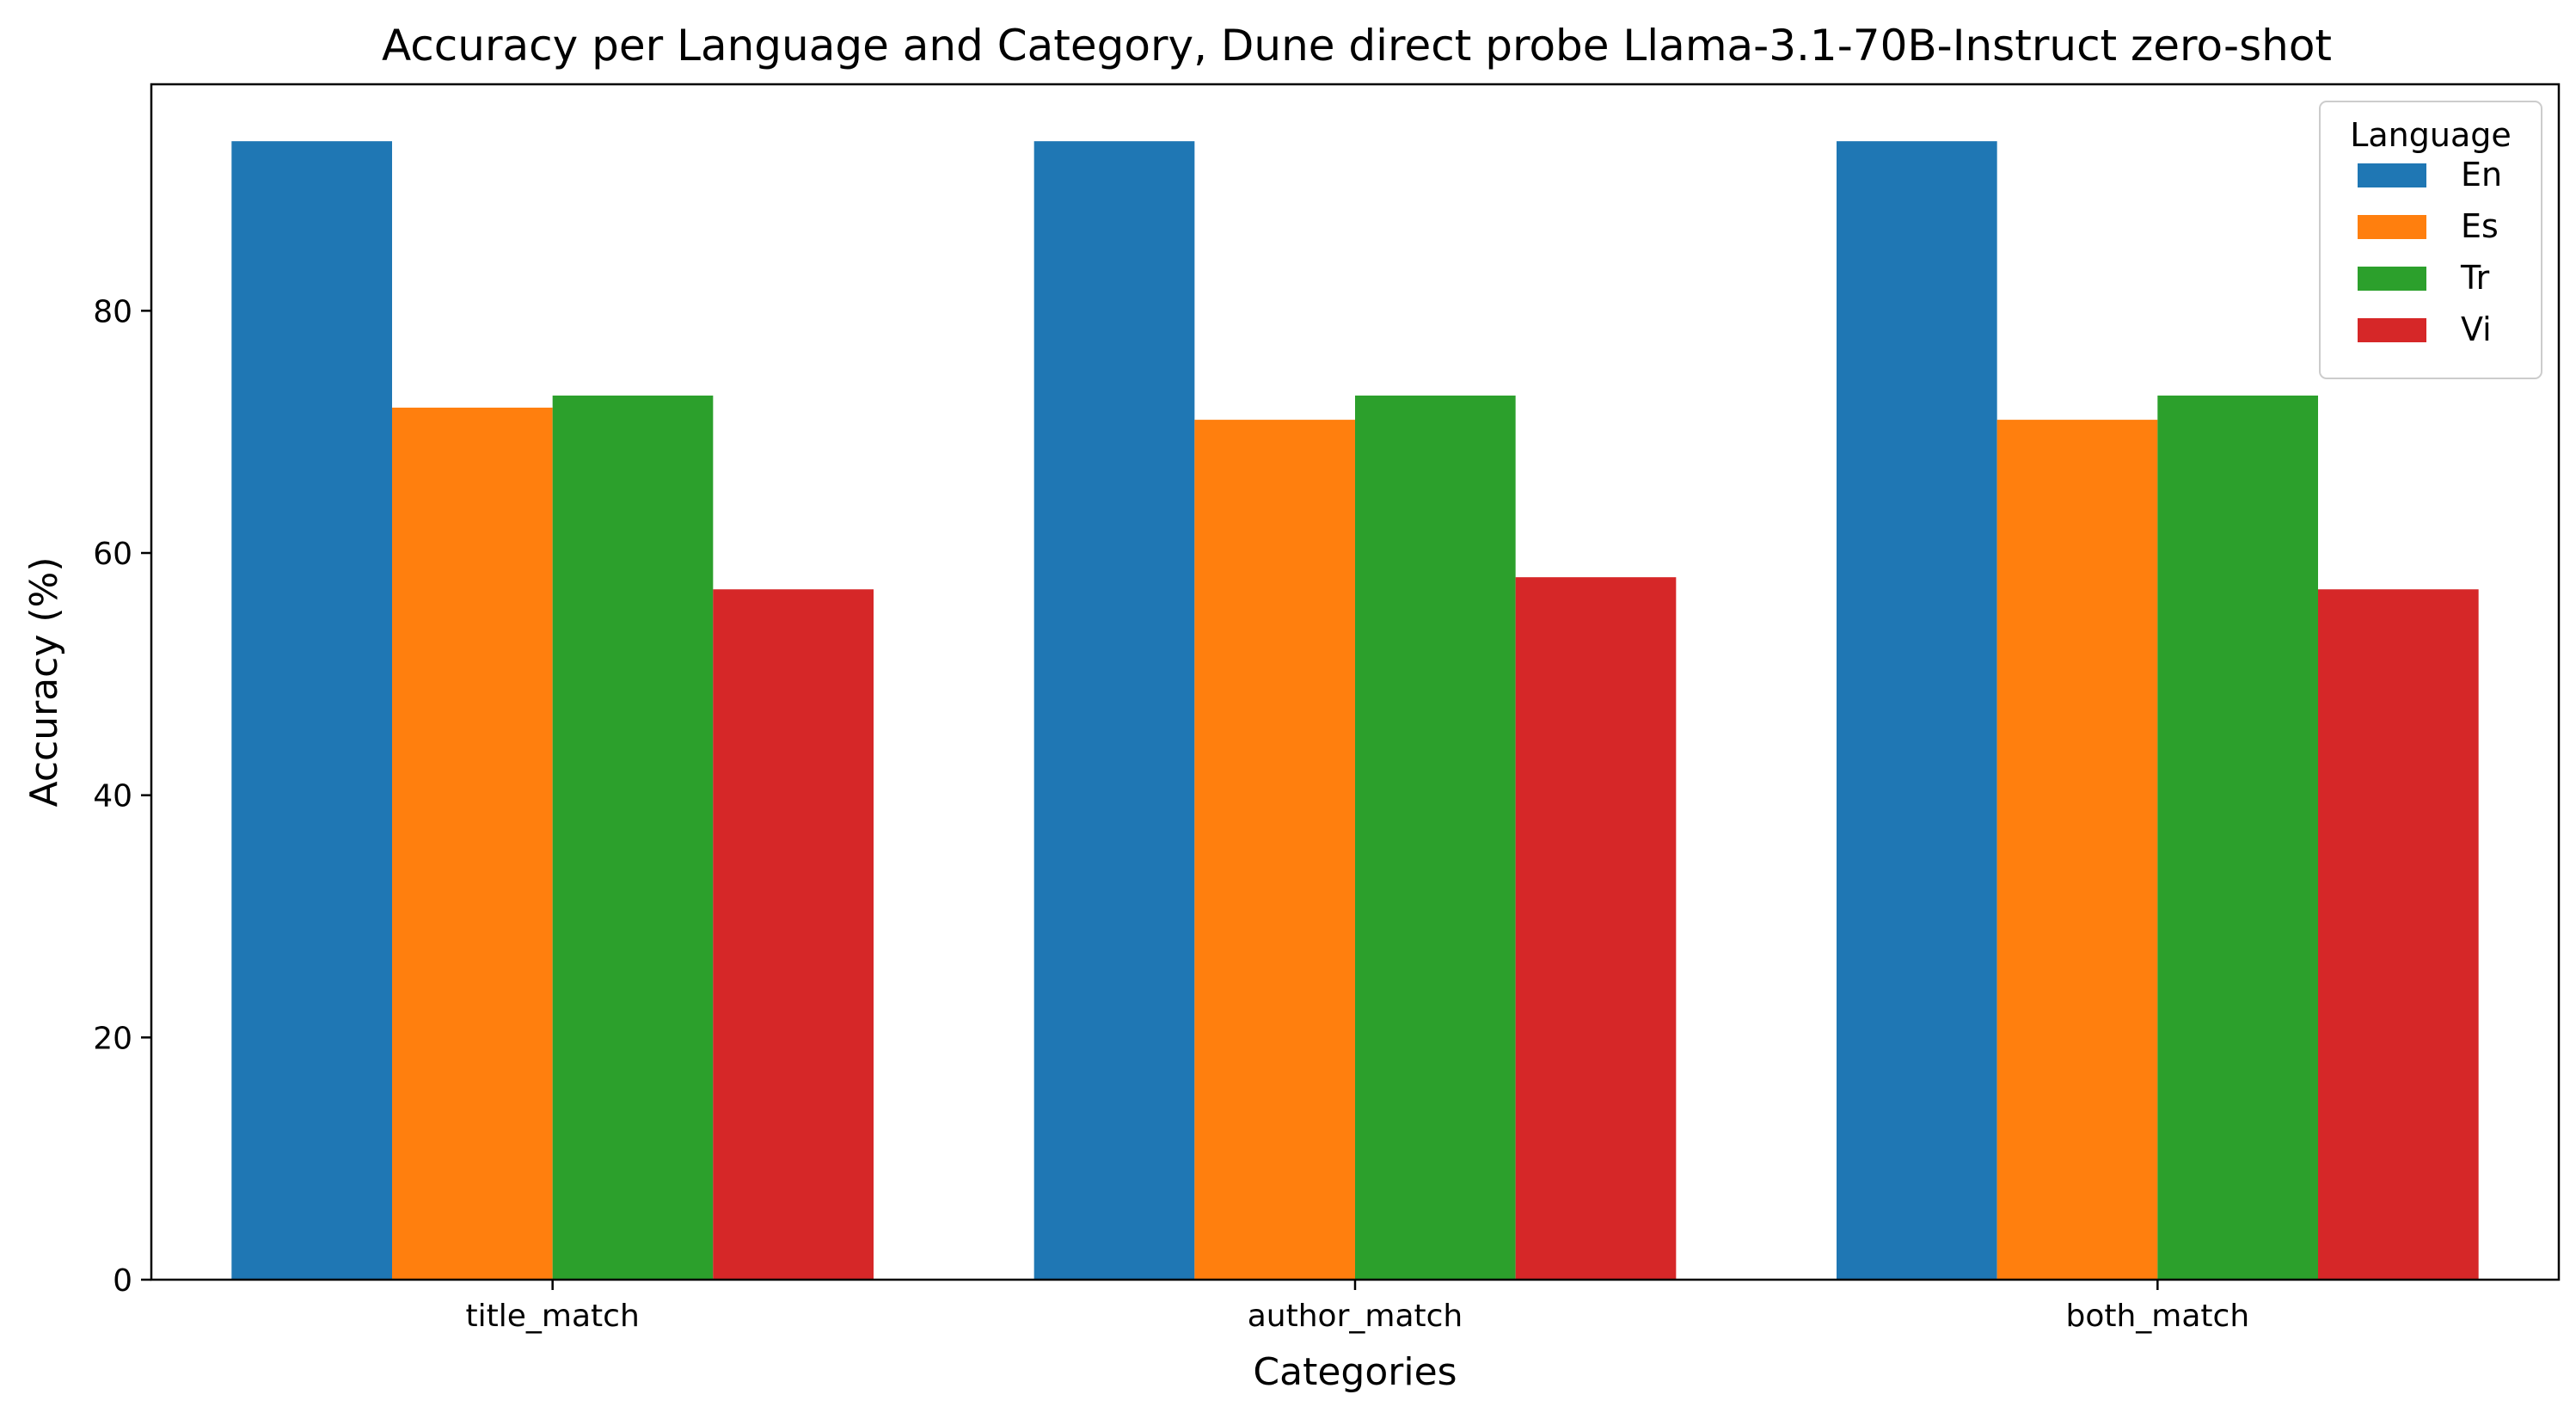  Describe the element at coordinates (113, 311) in the screenshot. I see `y-tick-label: 80` at that location.